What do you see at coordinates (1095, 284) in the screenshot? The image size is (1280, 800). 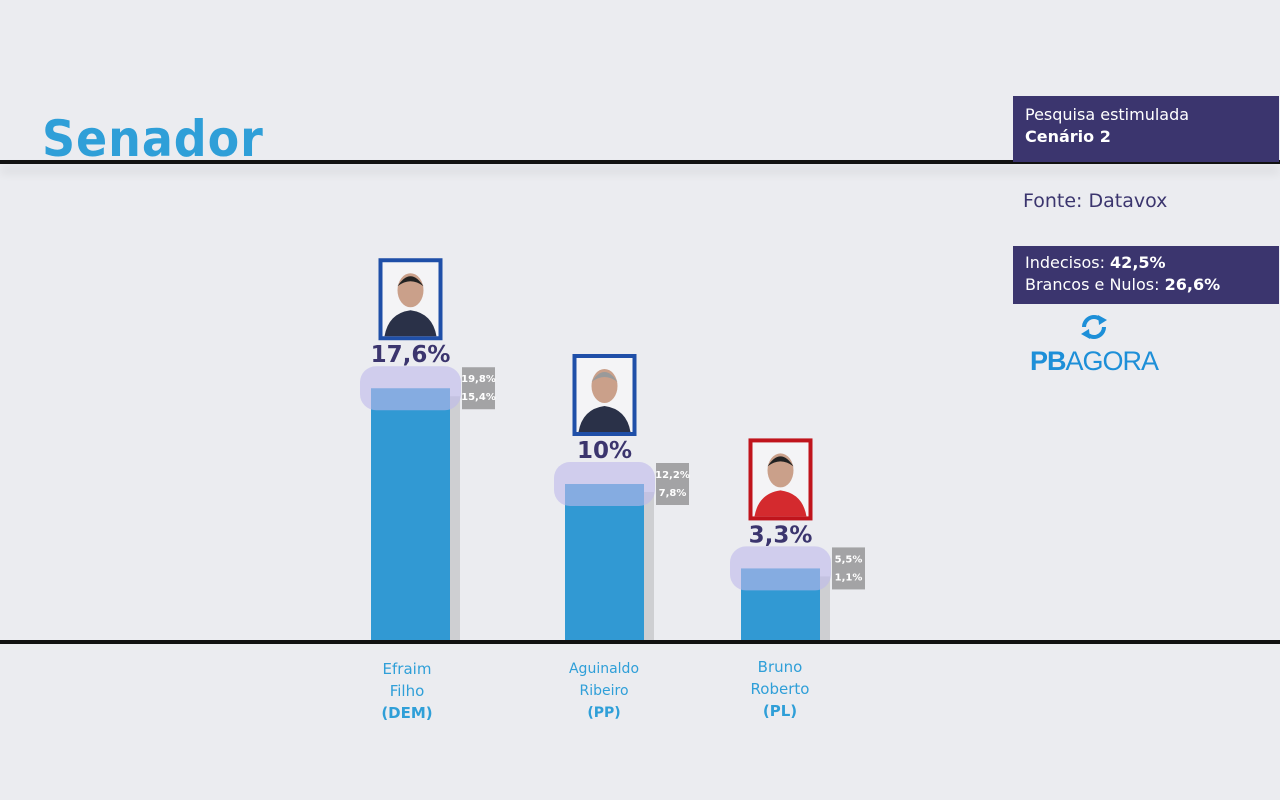 I see `blank-null-label: Brancos e Nulos:` at bounding box center [1095, 284].